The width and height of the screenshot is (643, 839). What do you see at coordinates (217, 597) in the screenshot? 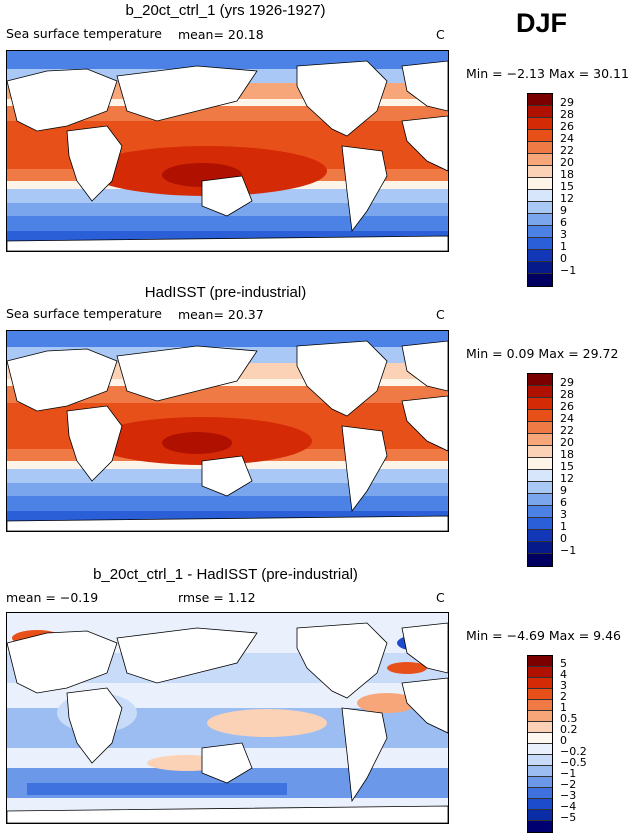
I see `panel3-rmse: rmse = 1.12` at bounding box center [217, 597].